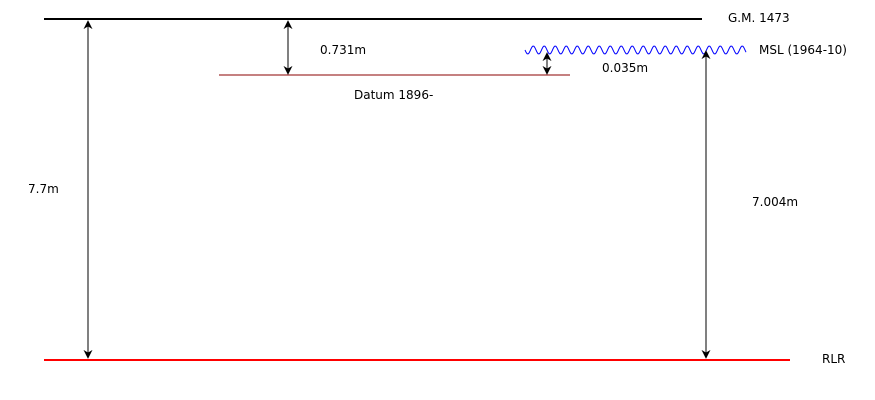 This screenshot has height=400, width=875. I want to click on rlr-label: RLR, so click(834, 359).